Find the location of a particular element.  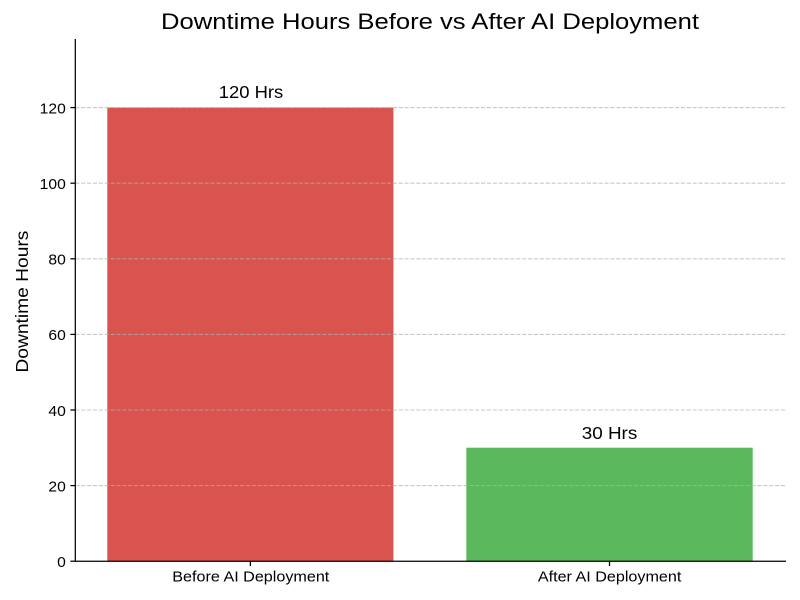

svg-text: 80 is located at coordinates (56, 261).